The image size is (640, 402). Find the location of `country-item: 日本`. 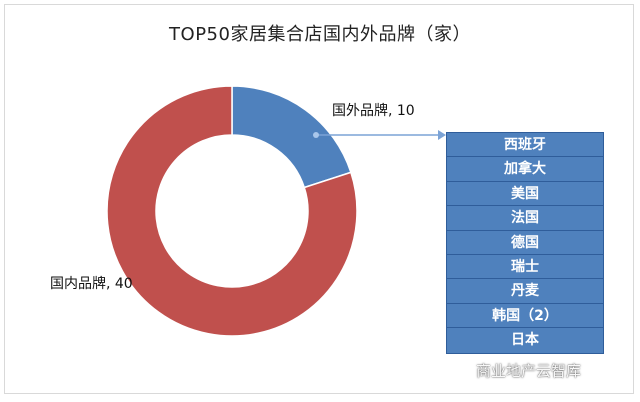

country-item: 日本 is located at coordinates (525, 340).